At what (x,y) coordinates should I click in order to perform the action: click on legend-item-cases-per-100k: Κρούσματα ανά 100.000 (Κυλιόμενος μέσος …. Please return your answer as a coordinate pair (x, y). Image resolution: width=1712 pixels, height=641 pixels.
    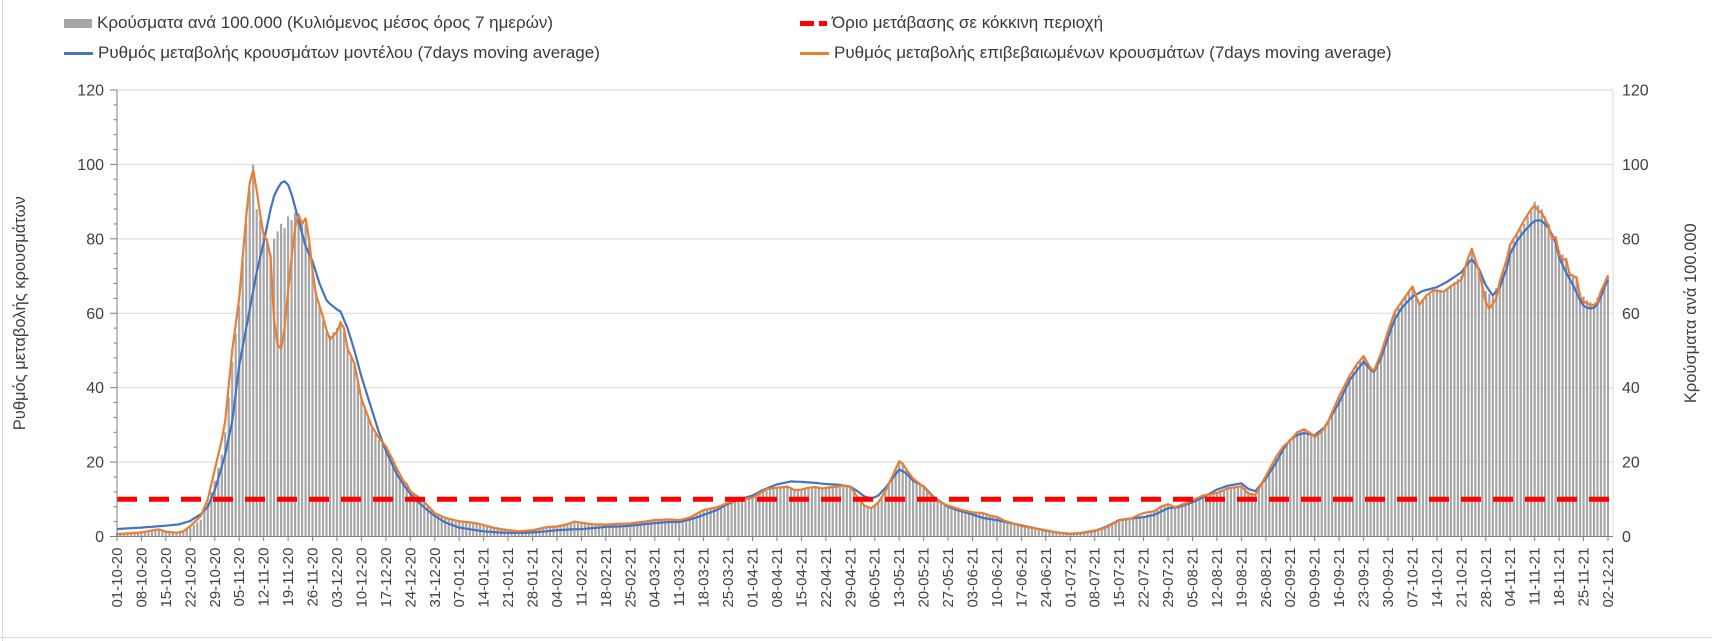
    Looking at the image, I should click on (308, 23).